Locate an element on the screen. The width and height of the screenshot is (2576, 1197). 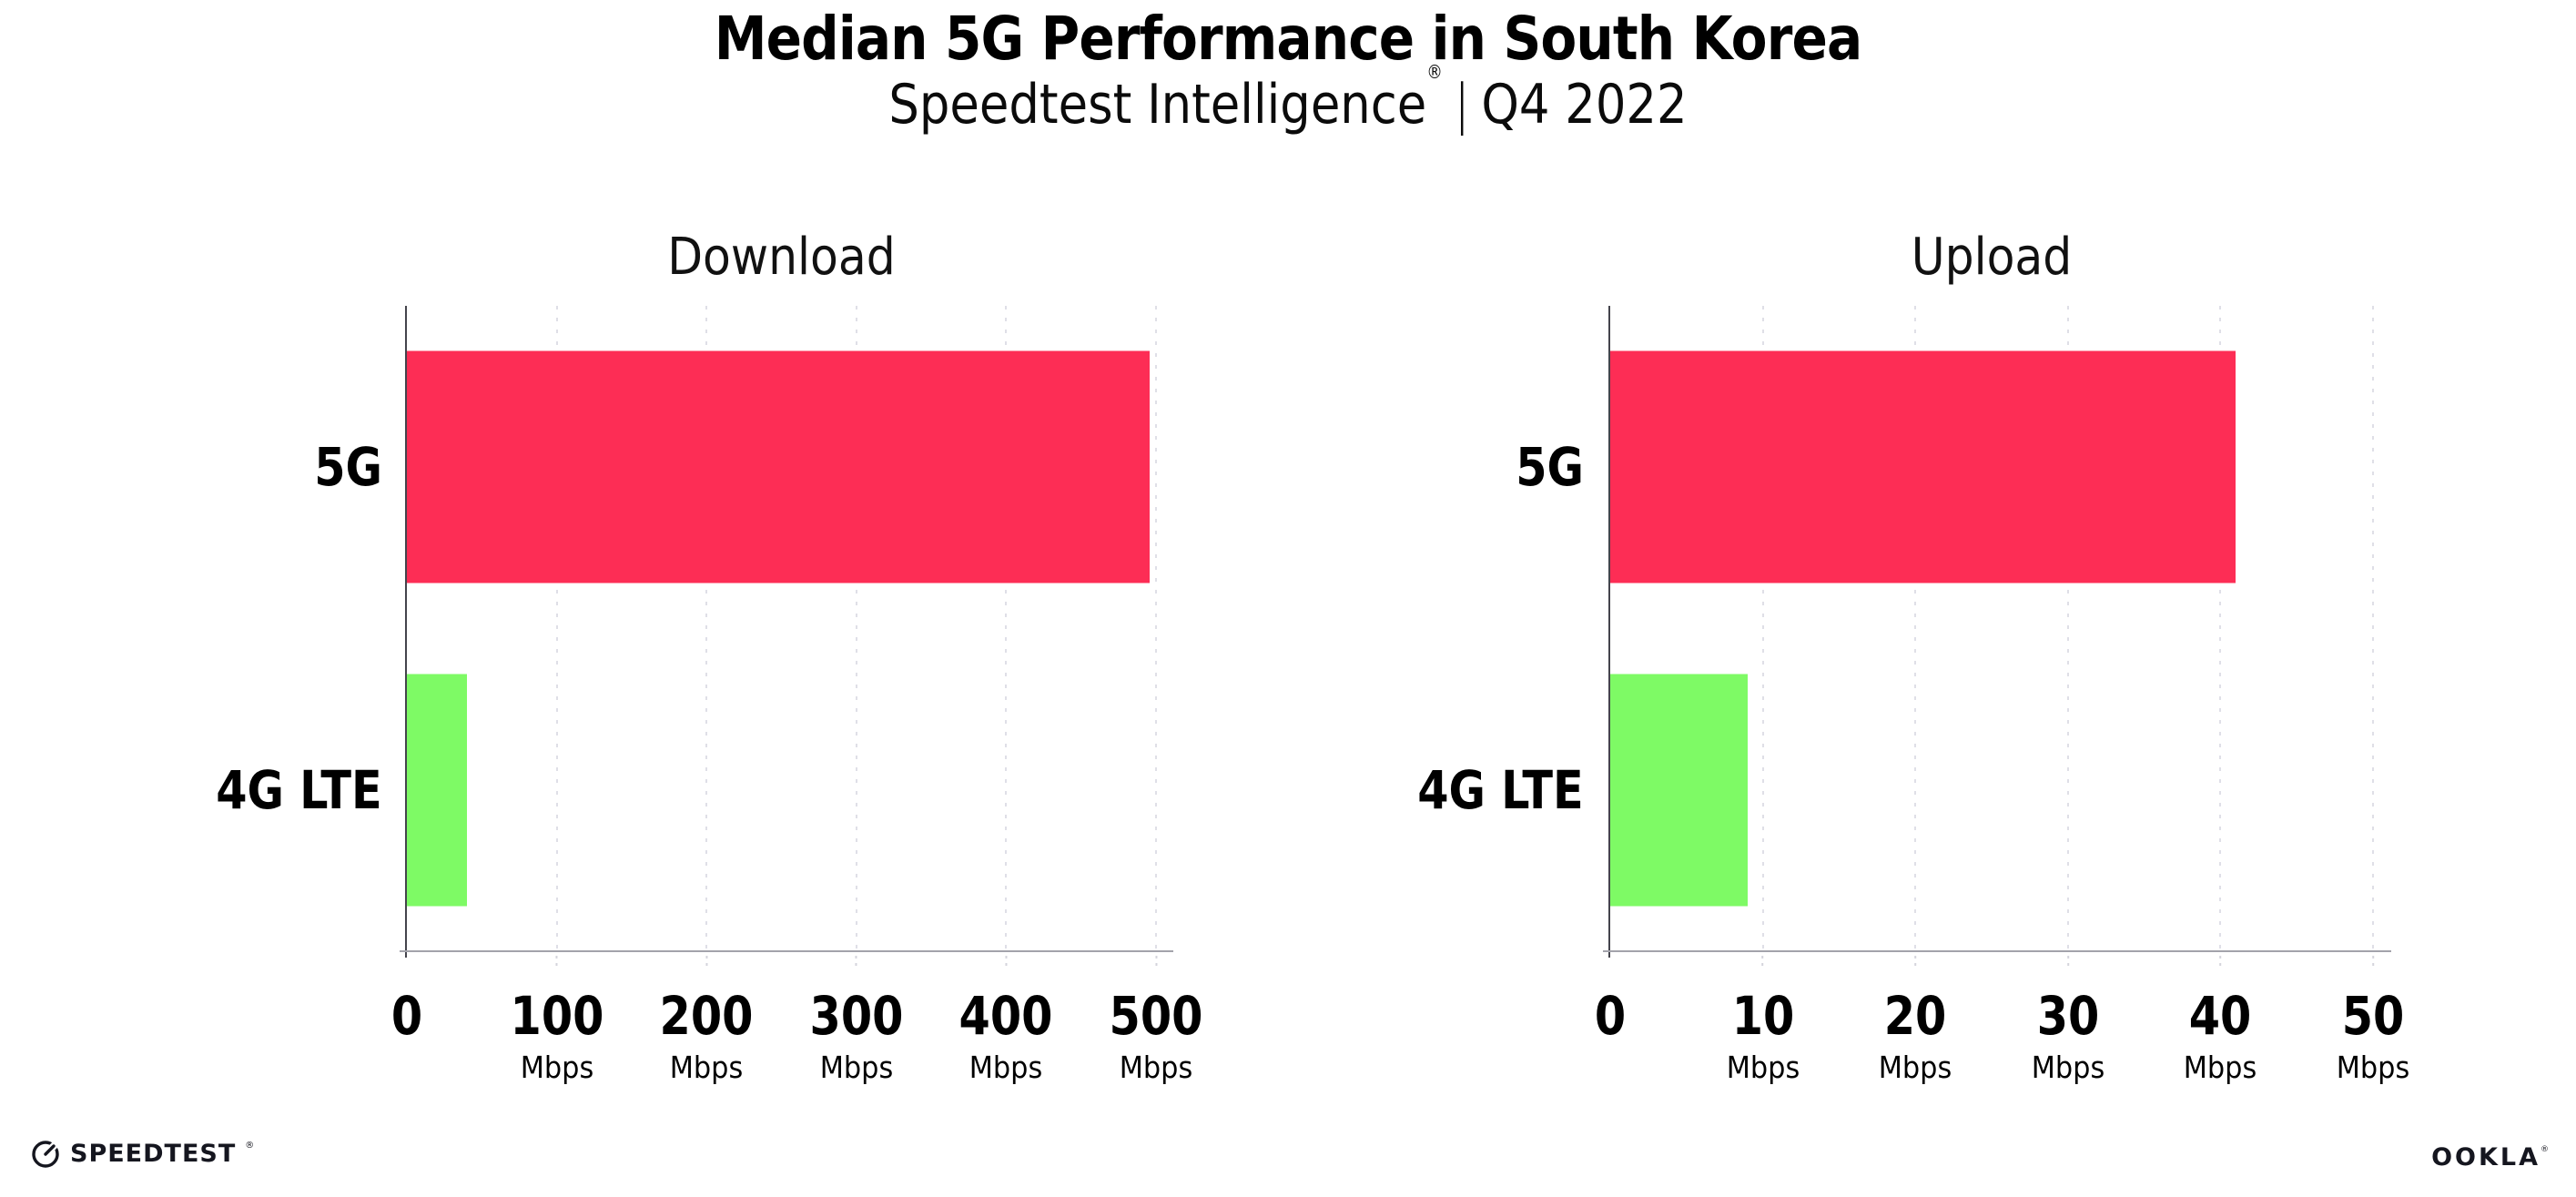
speedtest-logo: SPEEDTEST ® is located at coordinates (142, 1153).